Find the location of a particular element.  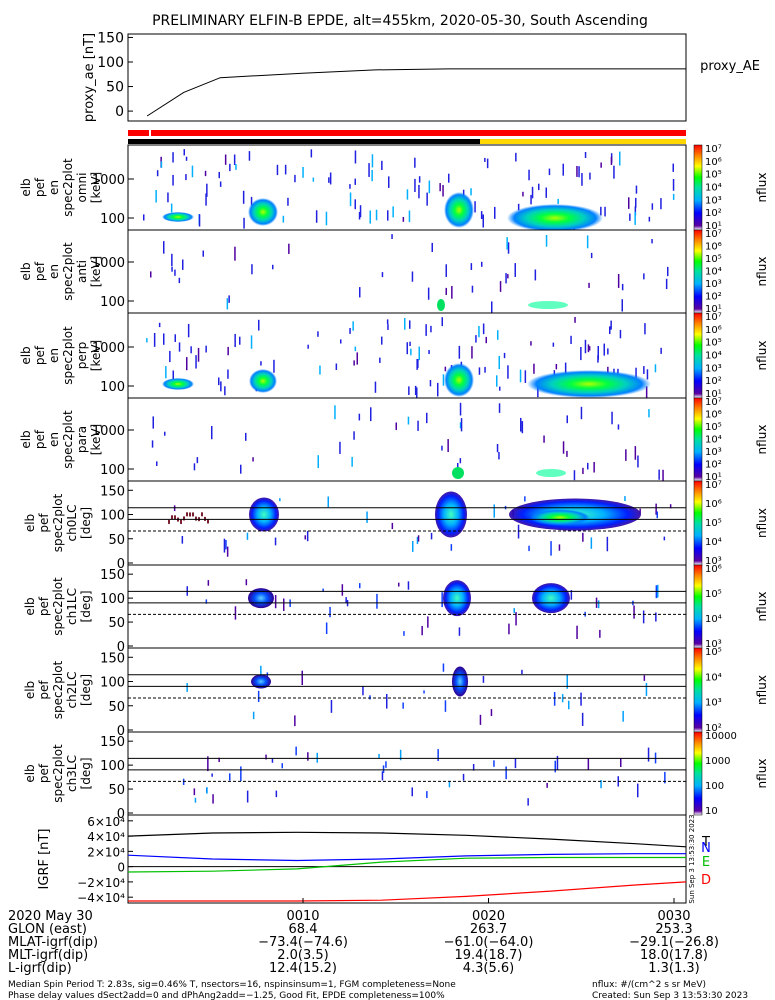

colorbar-tick-label: 10³ is located at coordinates (713, 703).